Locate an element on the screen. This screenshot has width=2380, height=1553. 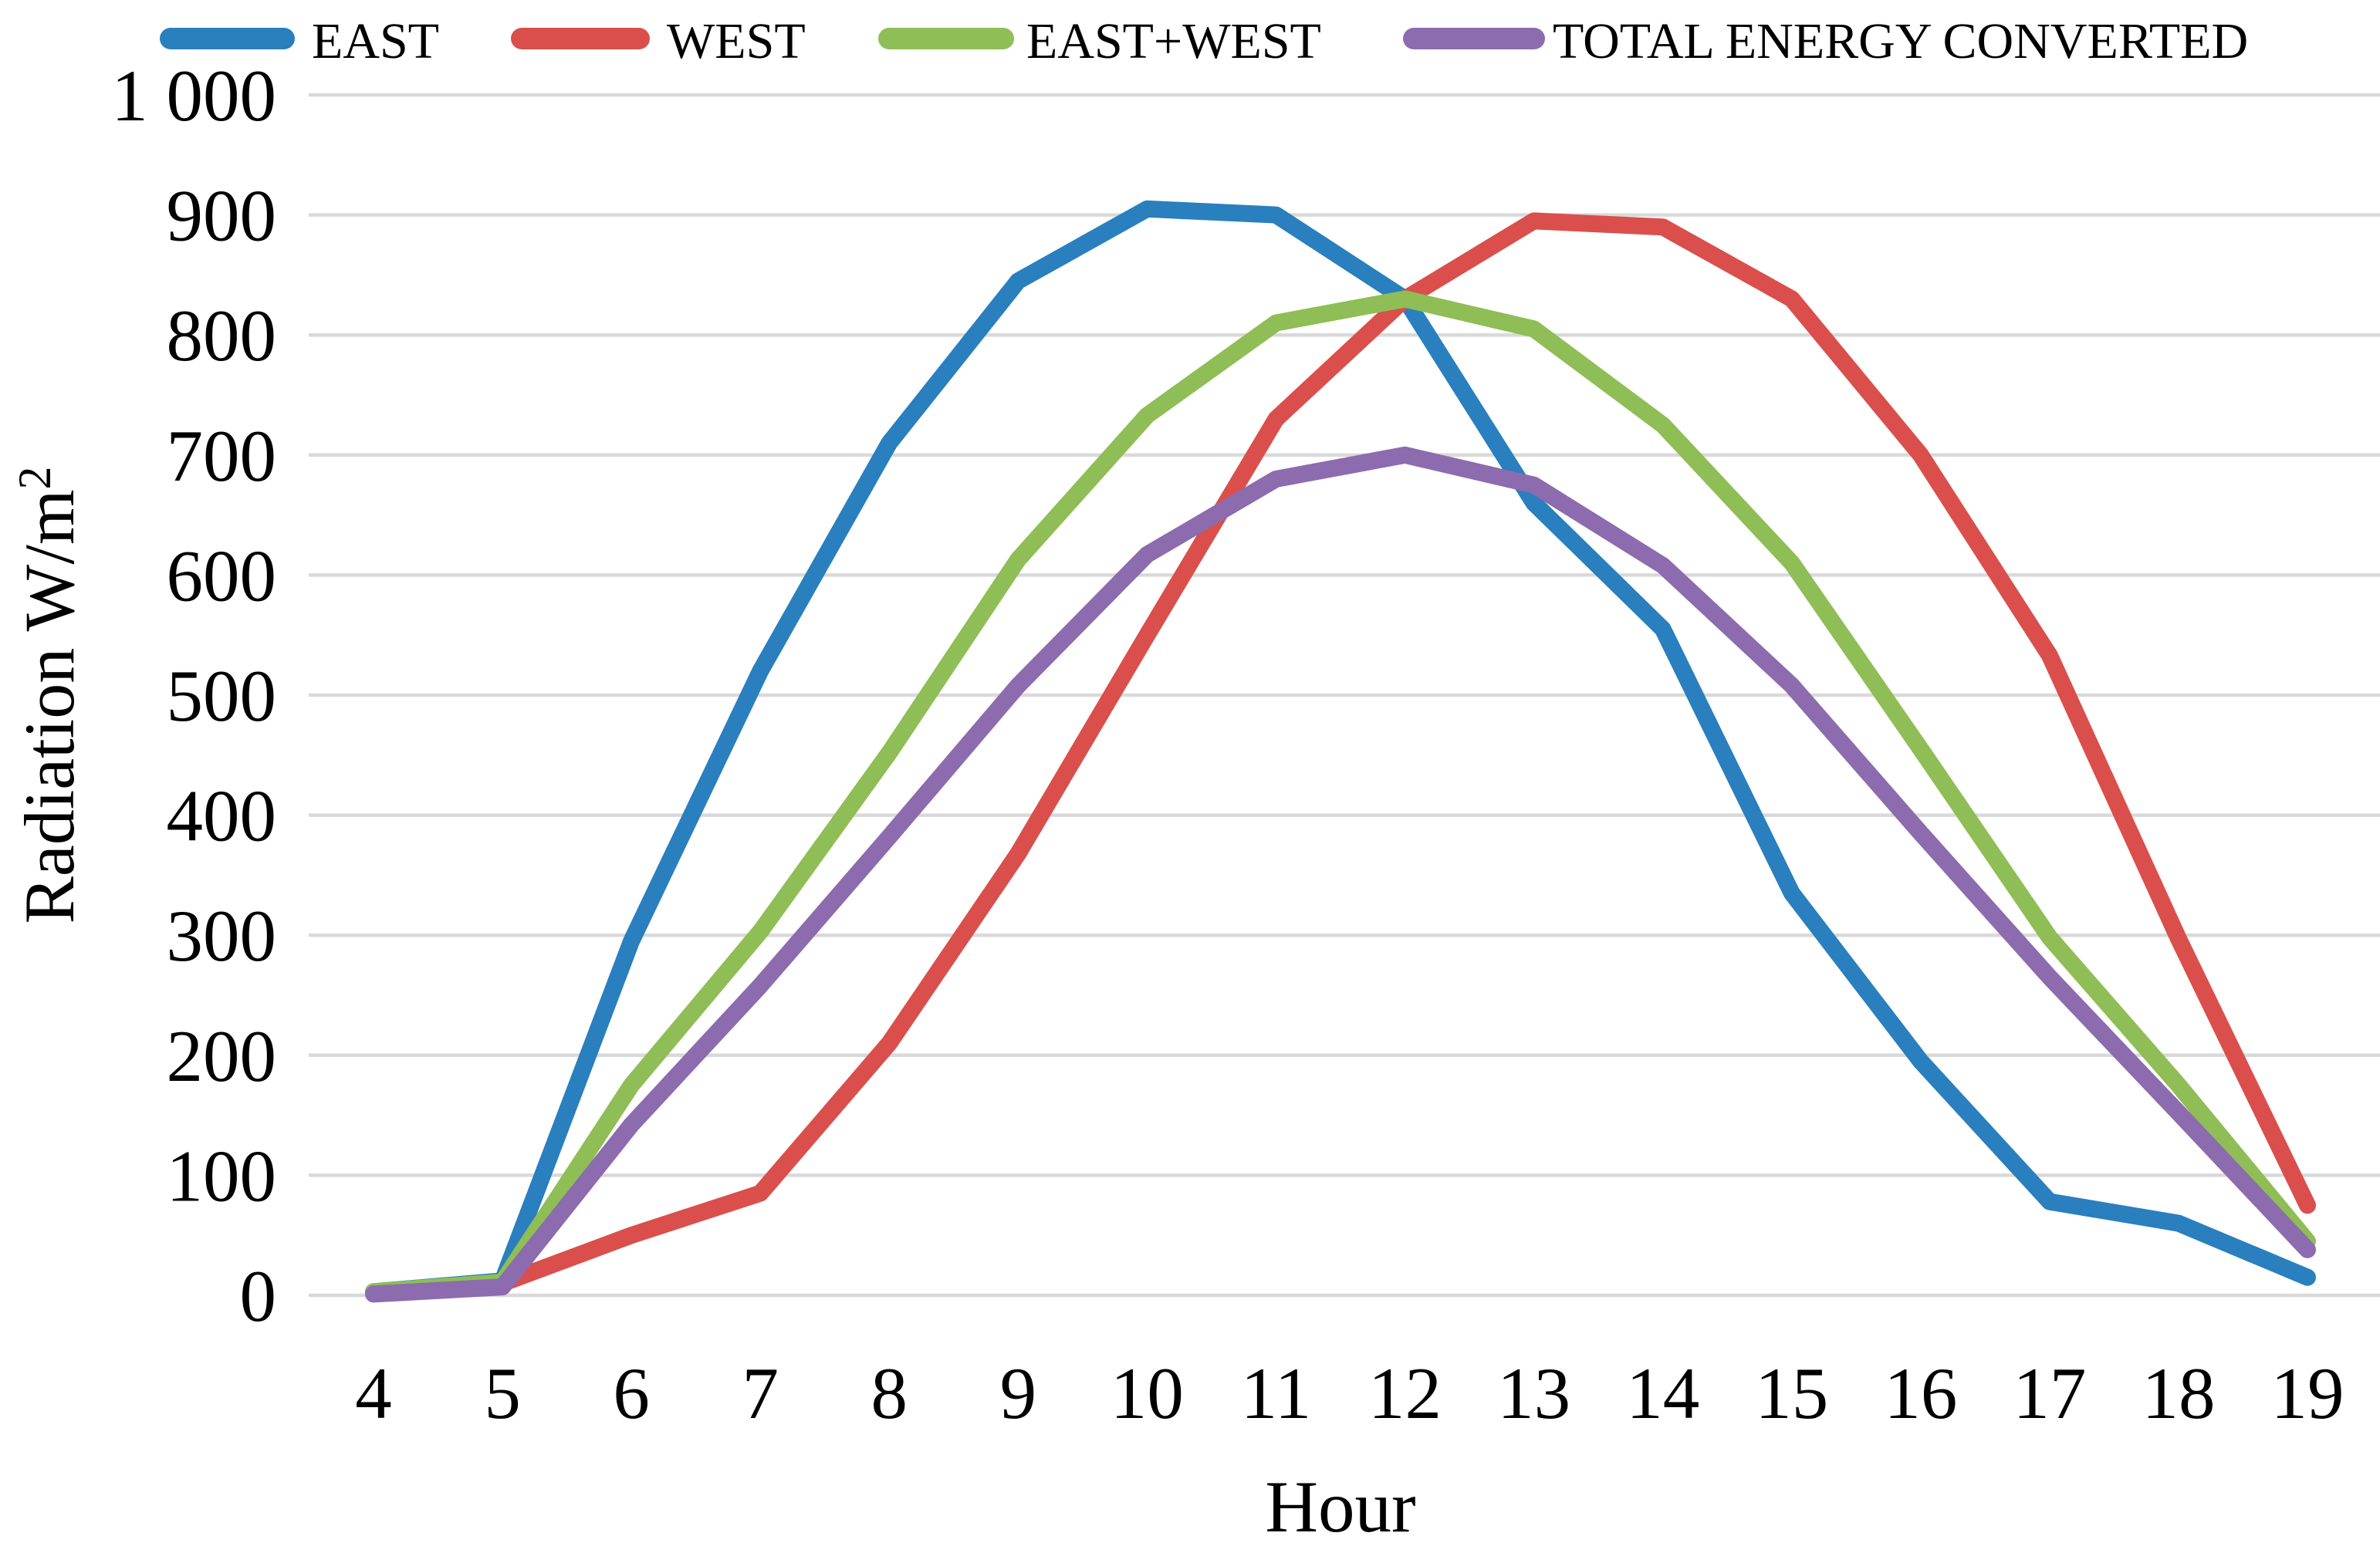
legend: EAST WEST EAST+WEST TOTAL ENERGY CONVERTED is located at coordinates (1204, 41).